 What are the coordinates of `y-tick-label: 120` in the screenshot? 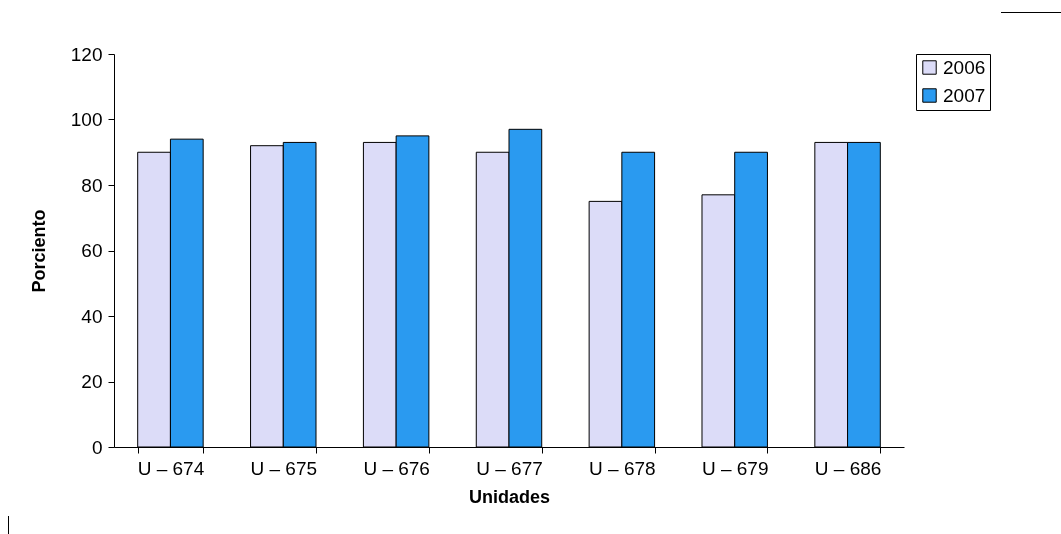 It's located at (86, 54).